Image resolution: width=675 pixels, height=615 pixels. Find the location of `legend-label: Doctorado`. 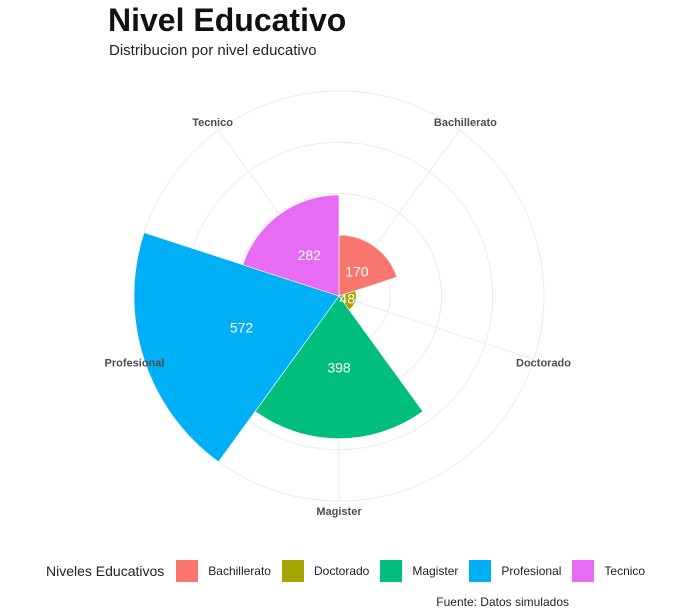

legend-label: Doctorado is located at coordinates (341, 571).